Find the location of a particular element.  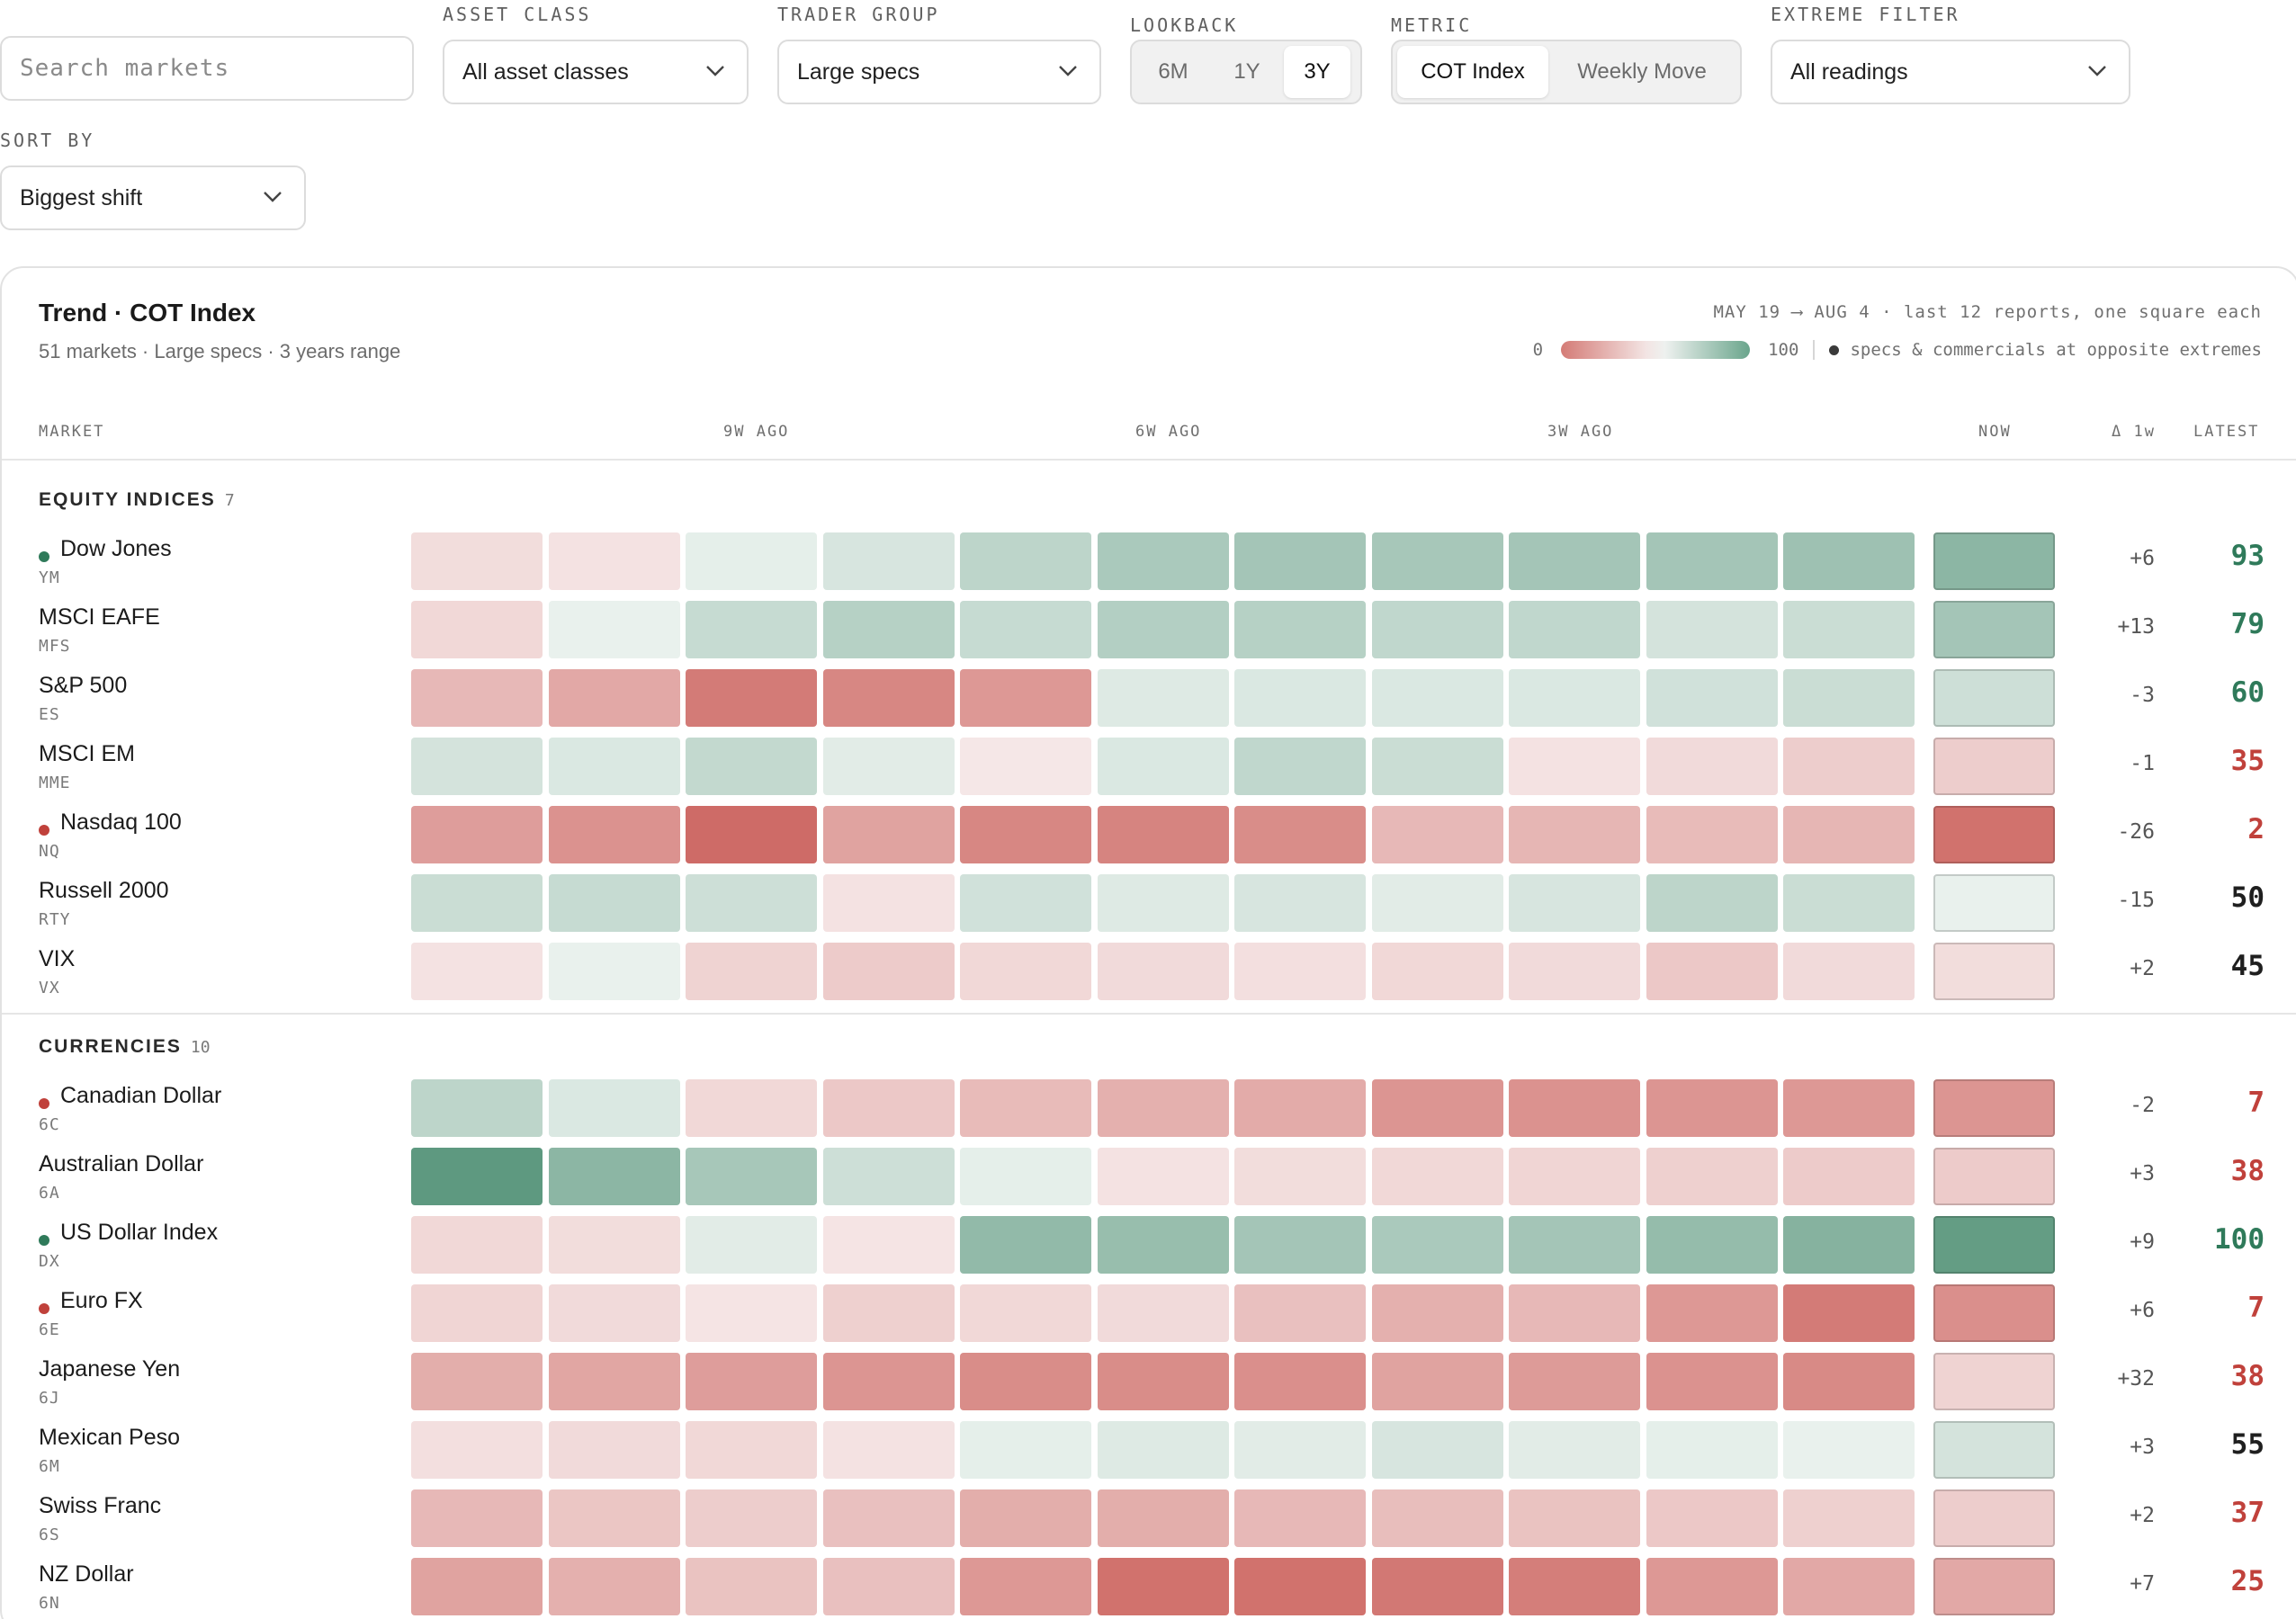

search-input: Search markets is located at coordinates (207, 68).